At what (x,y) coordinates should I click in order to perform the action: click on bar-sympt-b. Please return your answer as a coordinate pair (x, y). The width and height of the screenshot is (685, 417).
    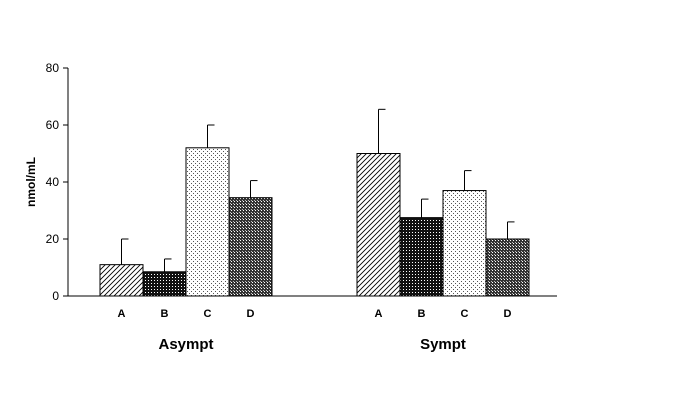
    Looking at the image, I should click on (421, 257).